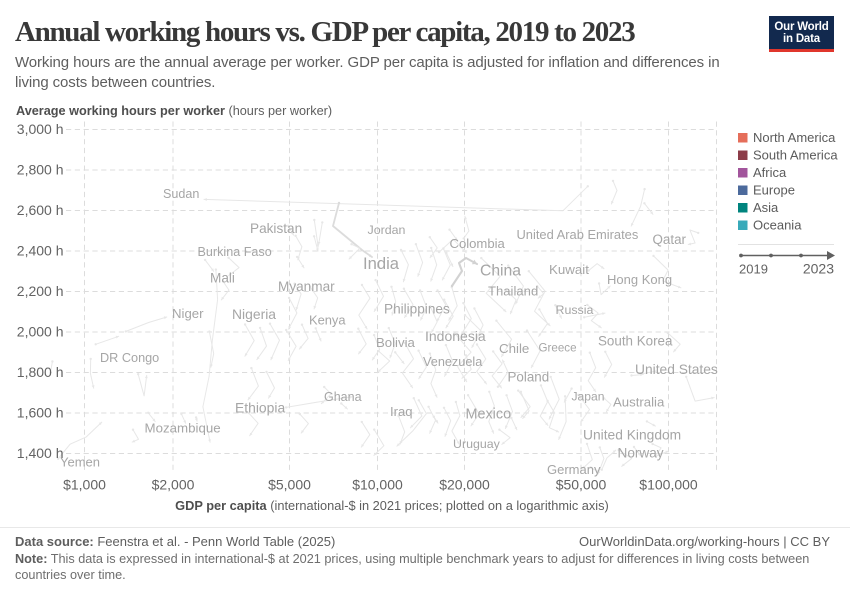 Image resolution: width=850 pixels, height=600 pixels. Describe the element at coordinates (453, 362) in the screenshot. I see `svg-text: Venezuela` at that location.